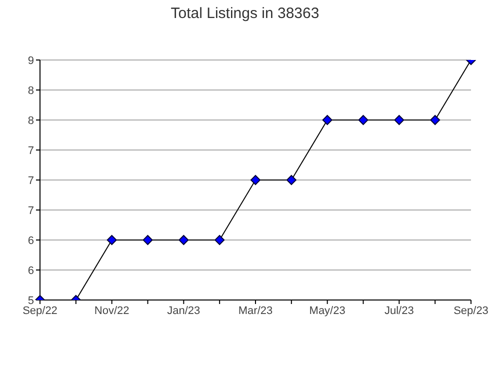 This screenshot has width=490, height=380. Describe the element at coordinates (40, 310) in the screenshot. I see `x-tick-label: Sep/22` at that location.